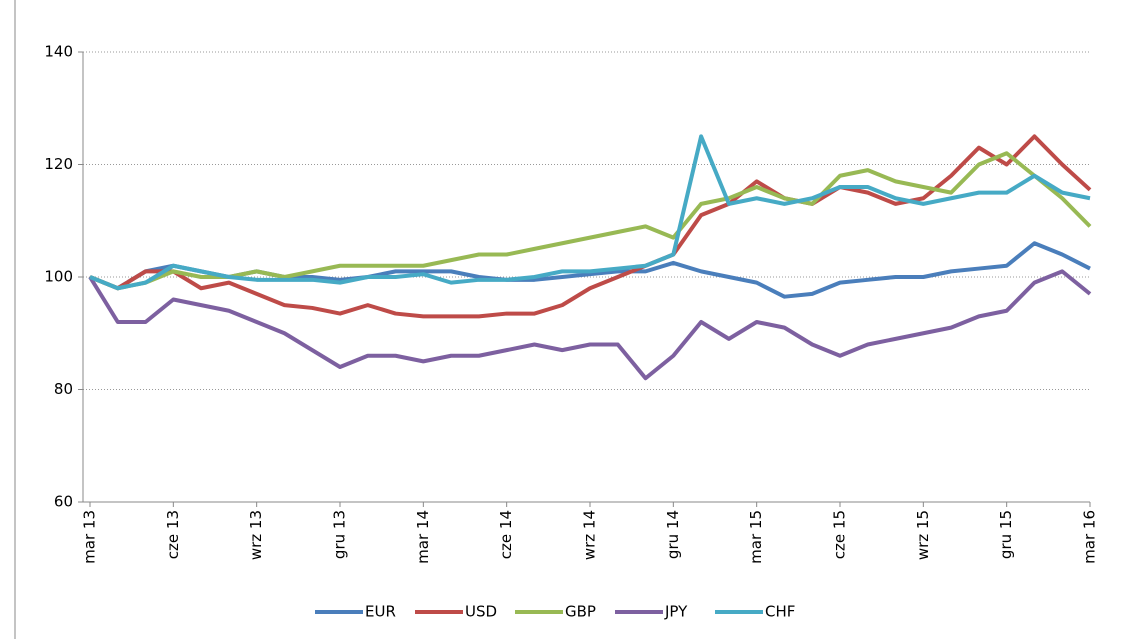  I want to click on x-tick-label: mar 13, so click(90, 537).